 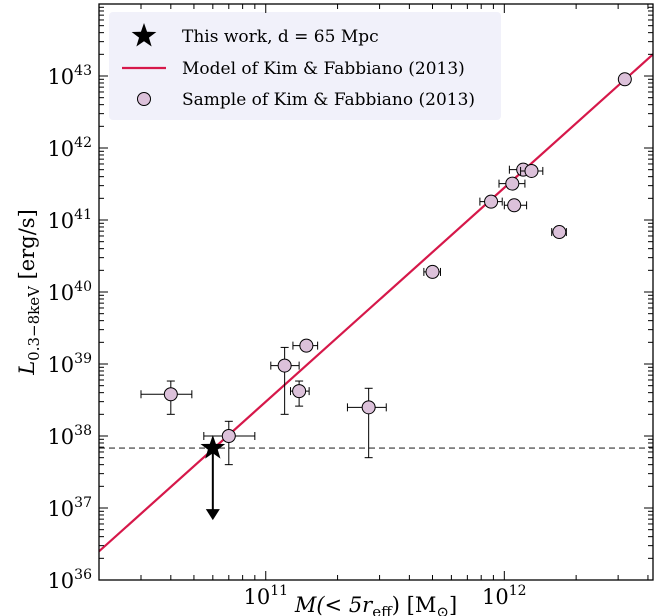 What do you see at coordinates (69, 148) in the screenshot?
I see `y-tick-label: 1042` at bounding box center [69, 148].